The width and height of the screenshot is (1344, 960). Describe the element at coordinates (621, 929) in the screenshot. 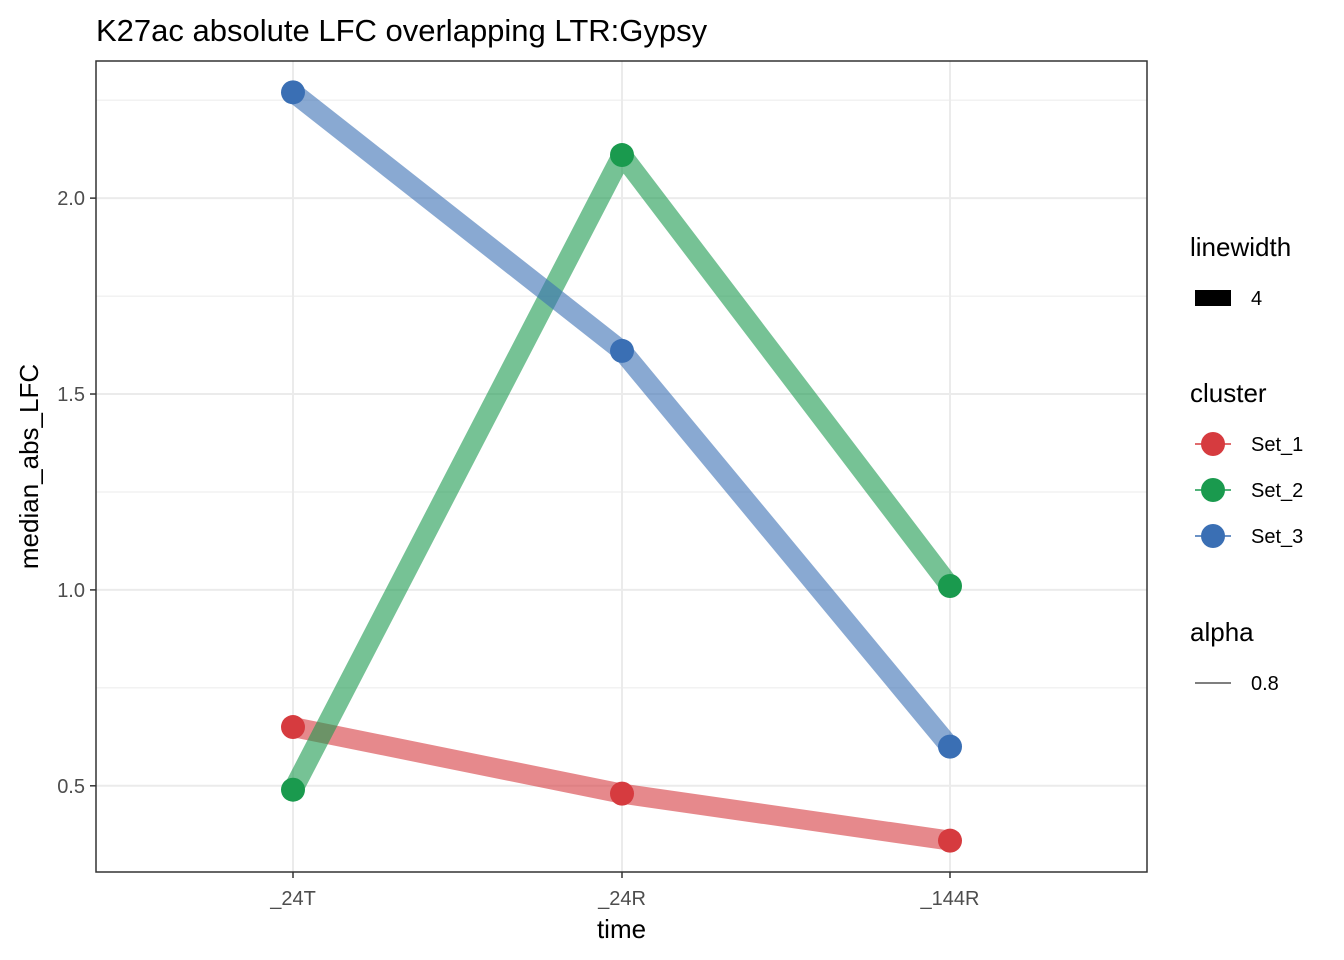

I see `x-axis-title: time` at that location.